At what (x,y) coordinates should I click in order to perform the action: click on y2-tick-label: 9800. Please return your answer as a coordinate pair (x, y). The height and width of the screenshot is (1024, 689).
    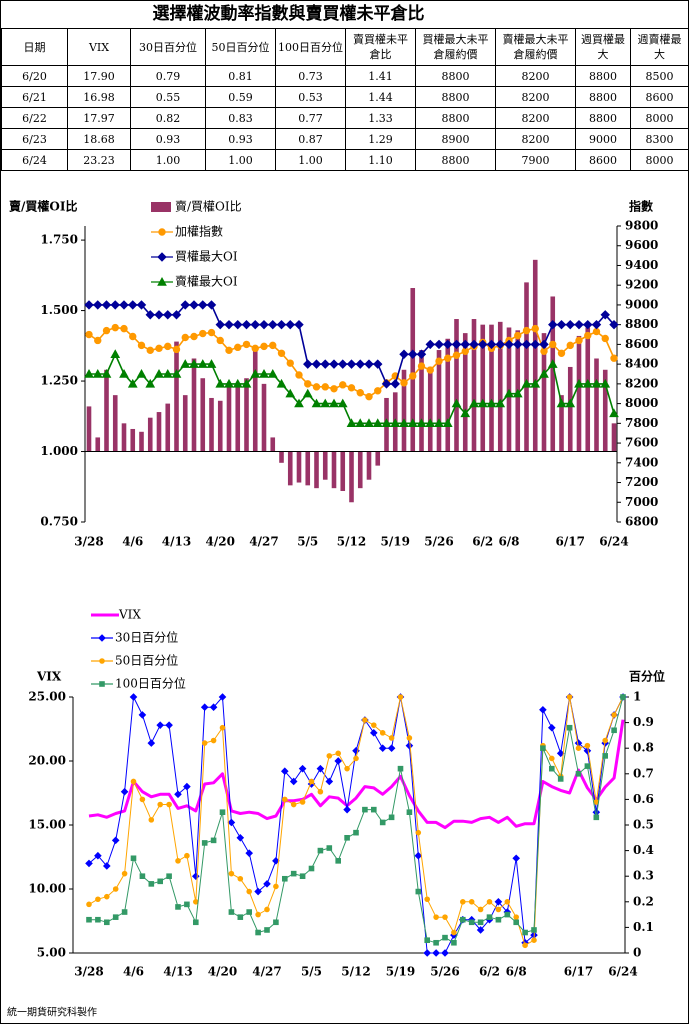
    Looking at the image, I should click on (641, 226).